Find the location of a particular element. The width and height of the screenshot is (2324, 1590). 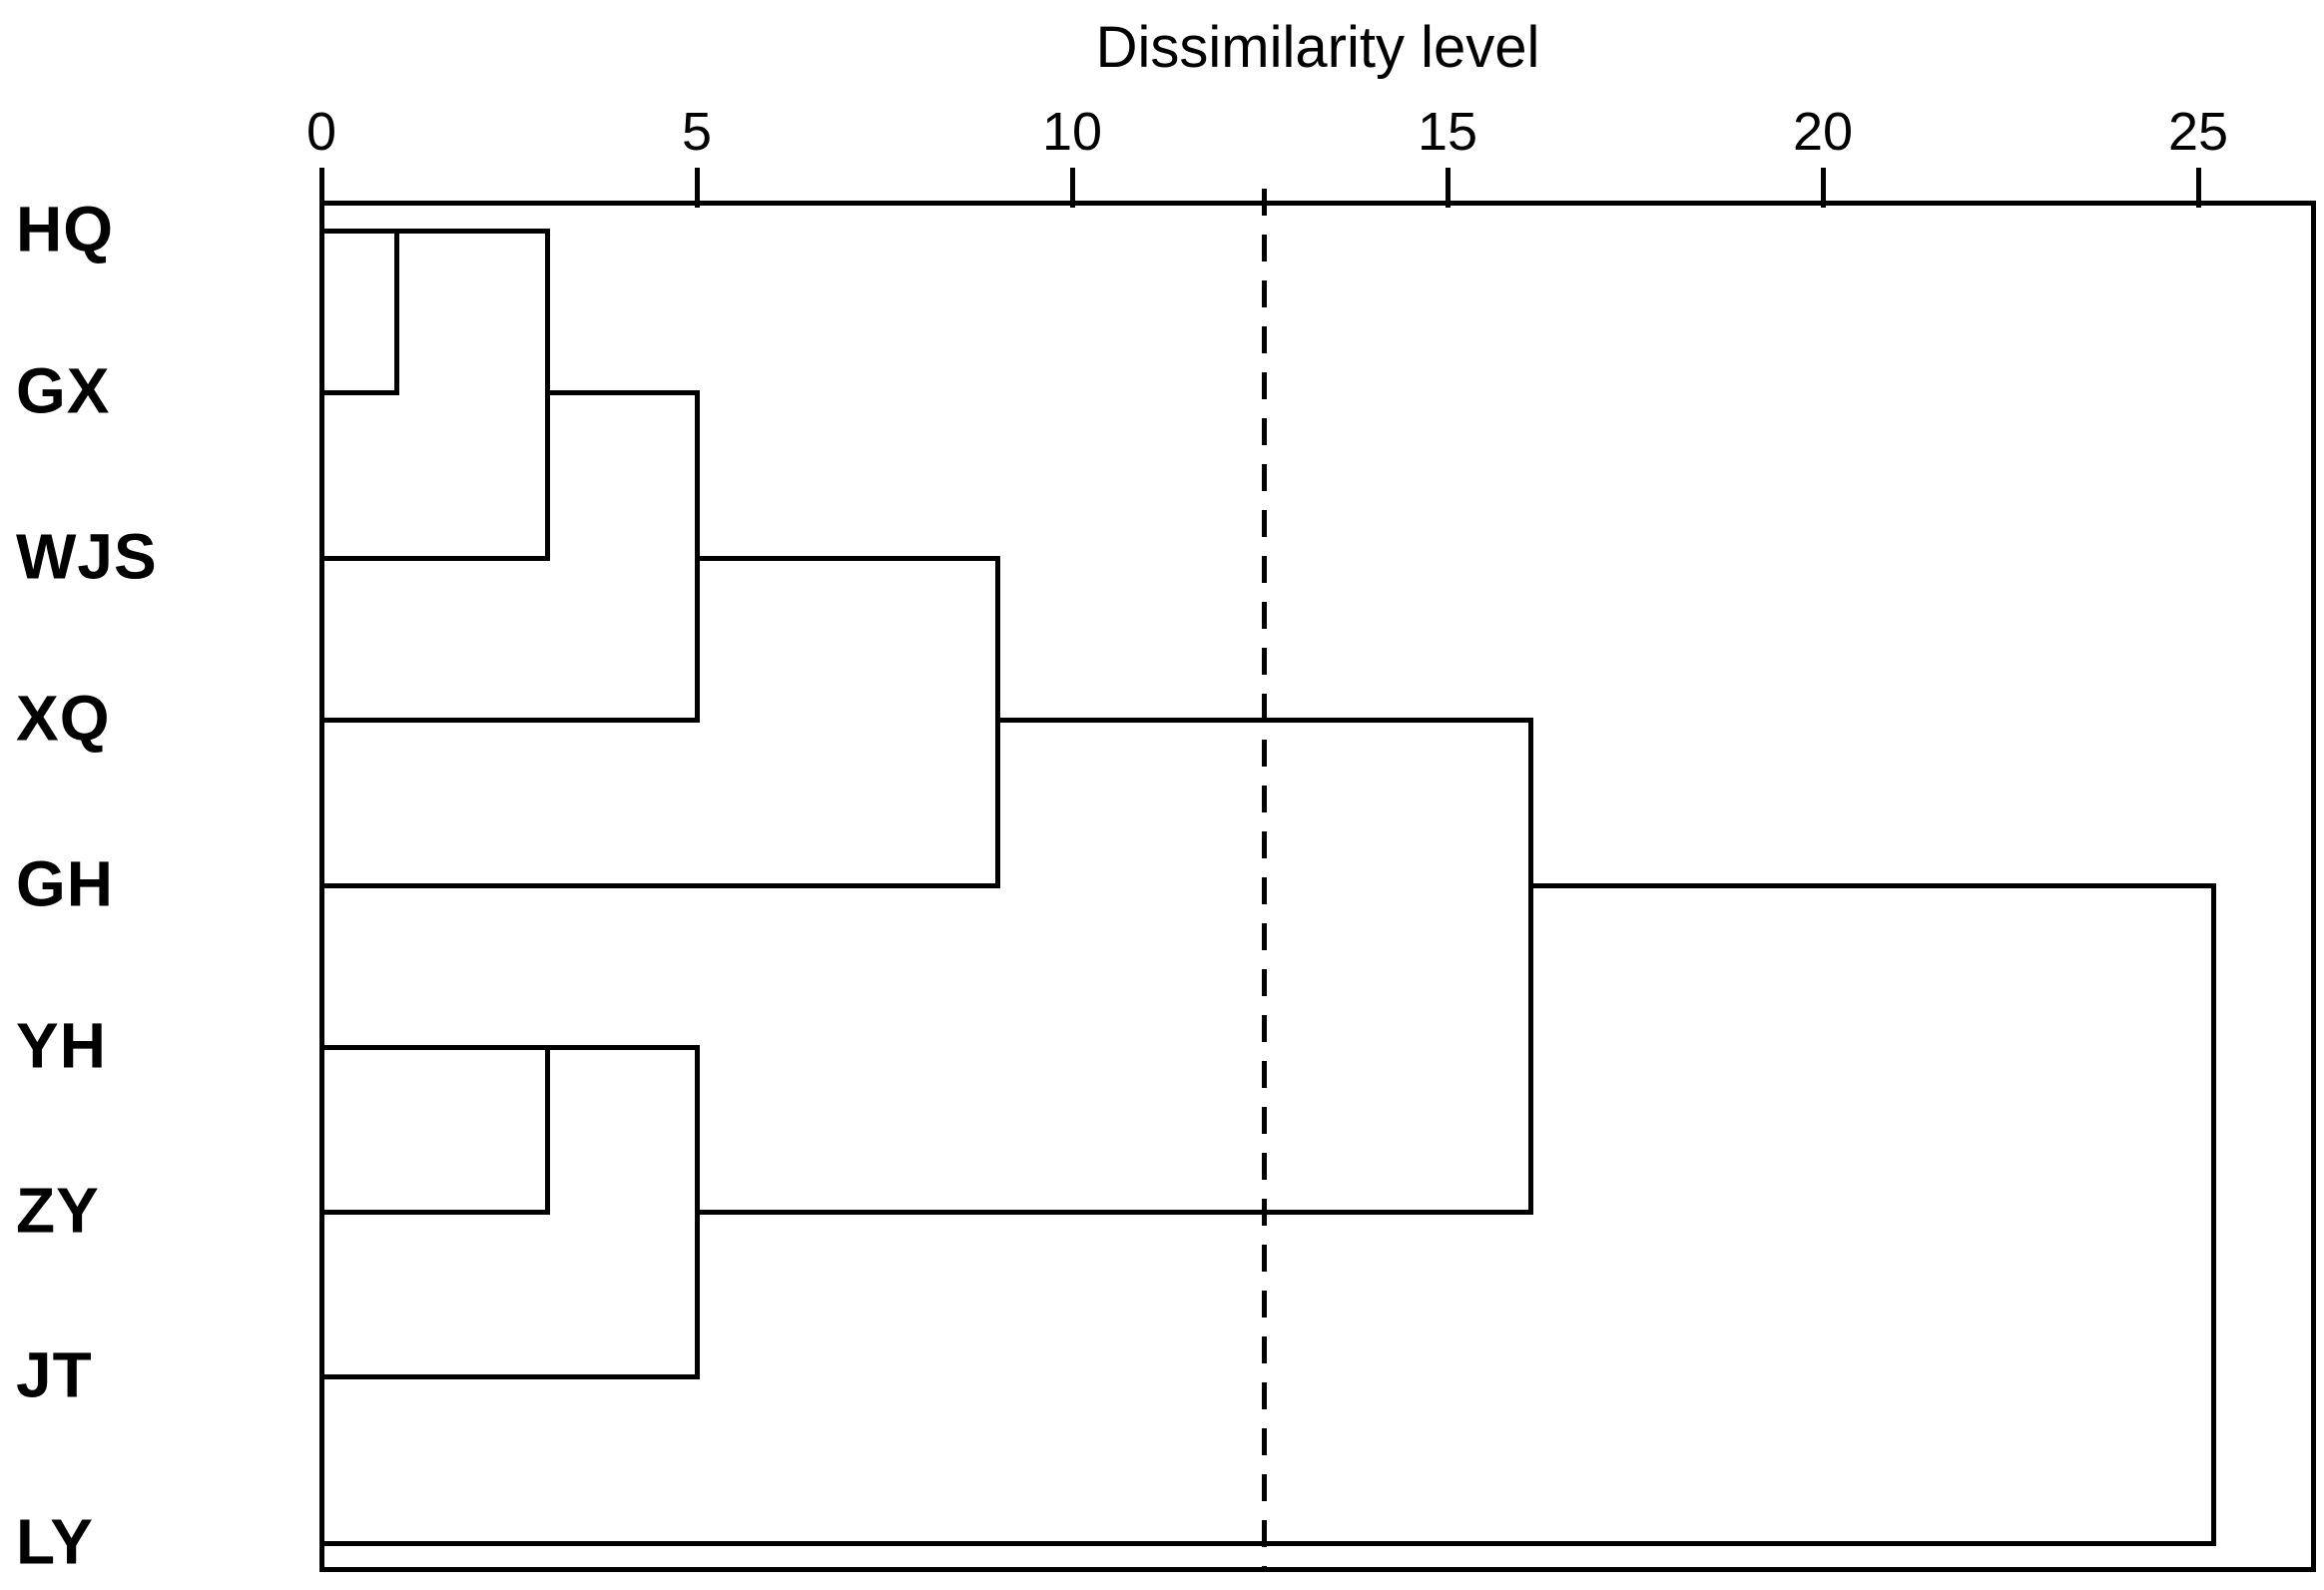

plot-frame-right is located at coordinates (2314, 886).